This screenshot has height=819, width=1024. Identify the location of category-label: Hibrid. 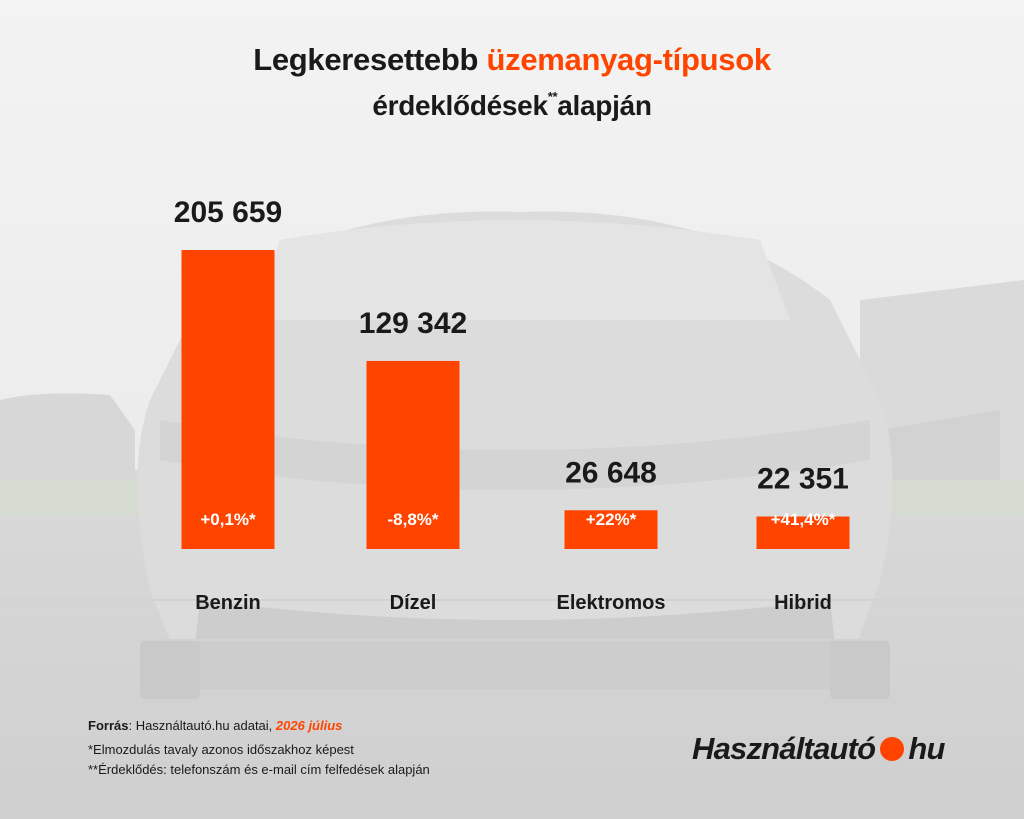
(803, 603).